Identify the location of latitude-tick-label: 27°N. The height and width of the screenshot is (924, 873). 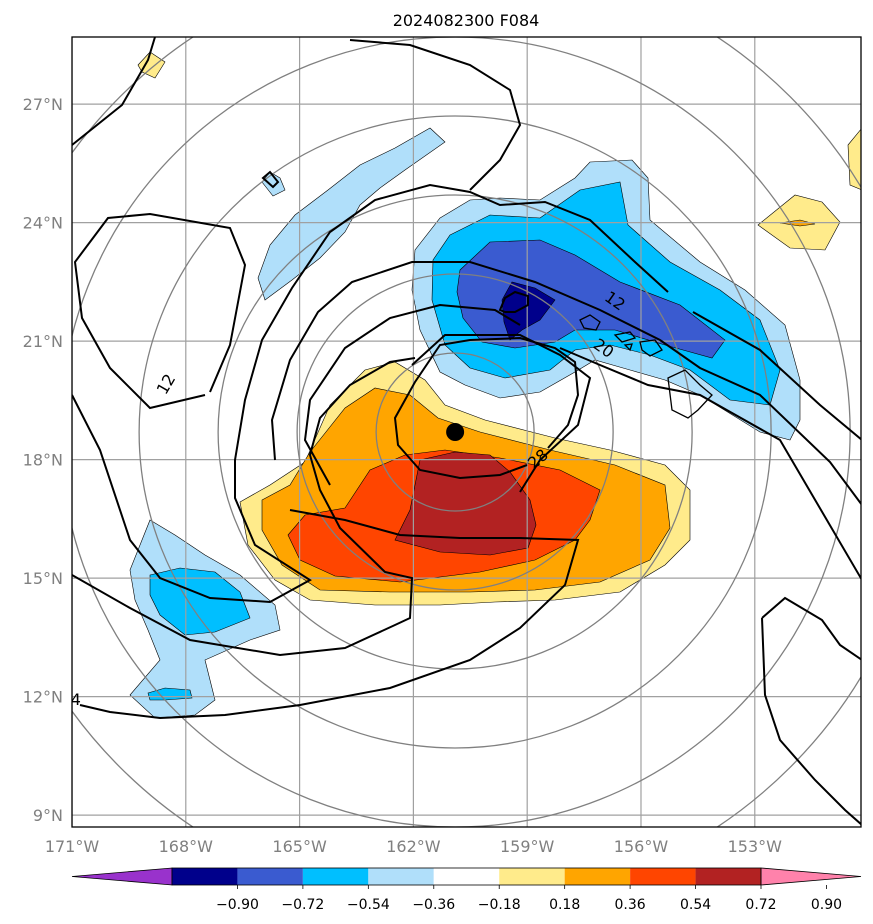
(43, 104).